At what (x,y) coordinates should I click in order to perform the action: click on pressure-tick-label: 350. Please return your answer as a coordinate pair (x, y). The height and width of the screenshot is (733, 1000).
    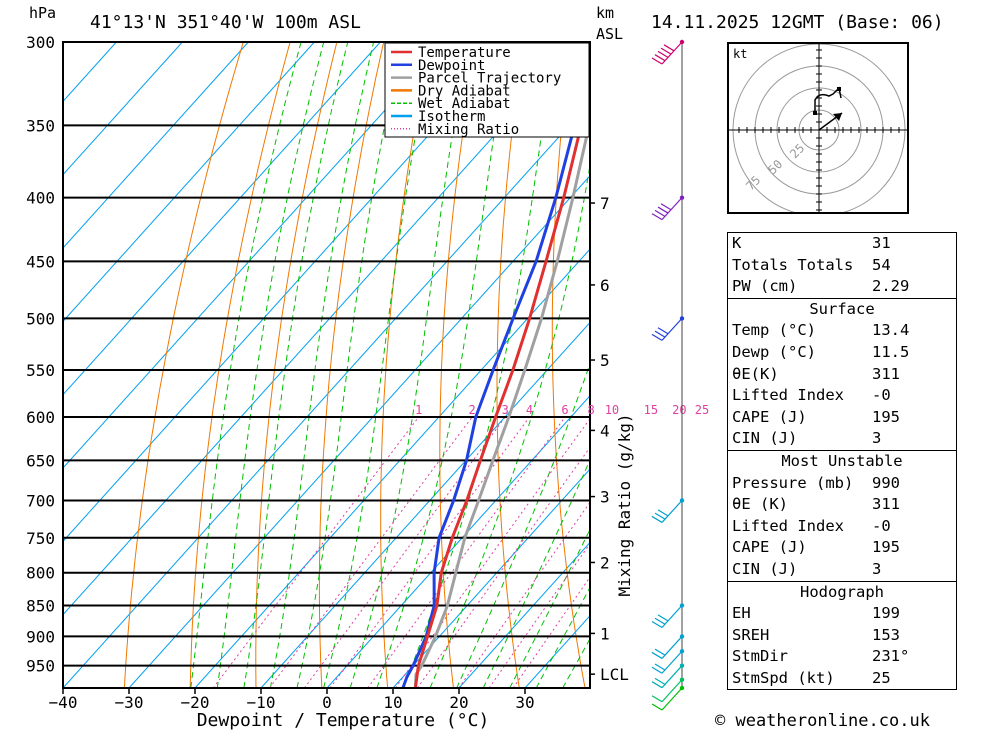
    Looking at the image, I should click on (40, 125).